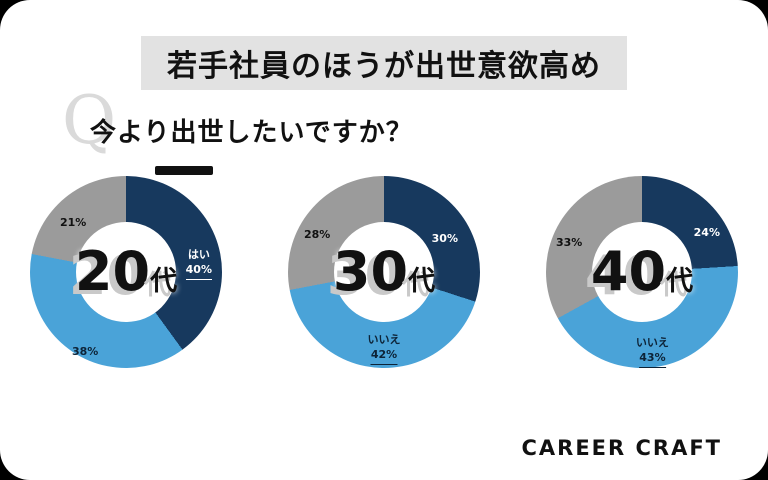 This screenshot has width=768, height=480. I want to click on segment-label-no-40s: いいえ 43%, so click(652, 352).